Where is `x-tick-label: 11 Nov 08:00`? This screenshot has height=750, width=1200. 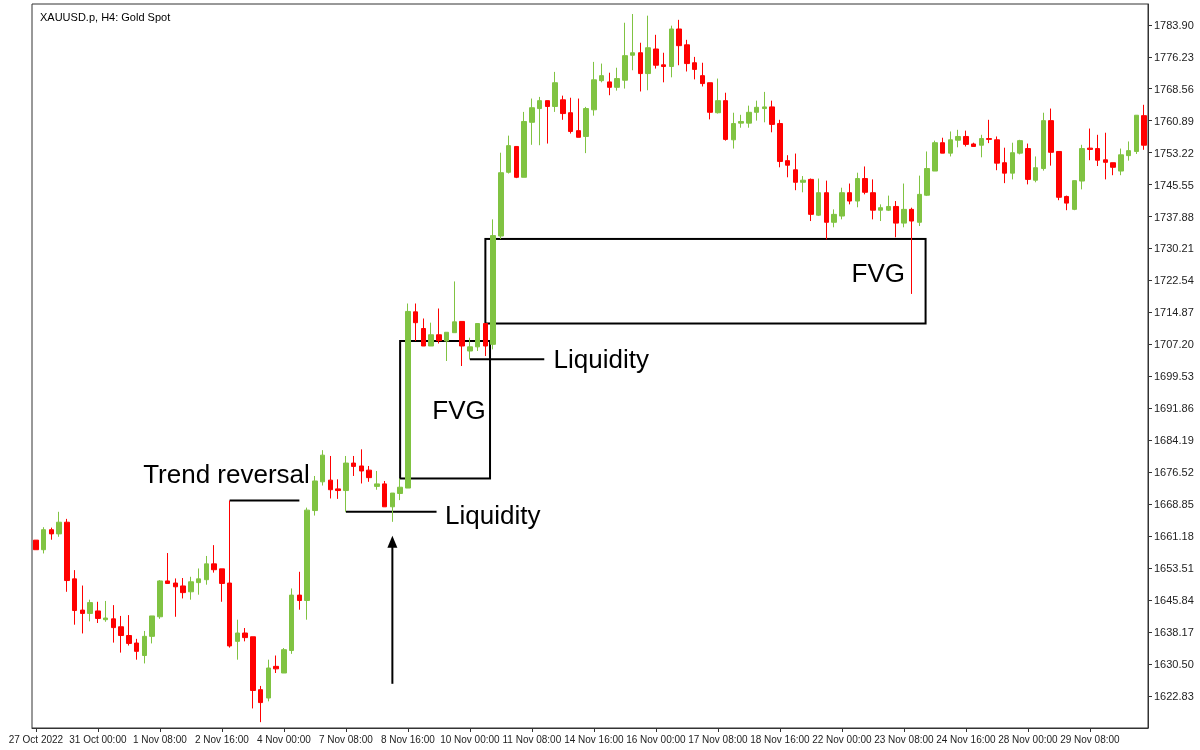
x-tick-label: 11 Nov 08:00 is located at coordinates (532, 739).